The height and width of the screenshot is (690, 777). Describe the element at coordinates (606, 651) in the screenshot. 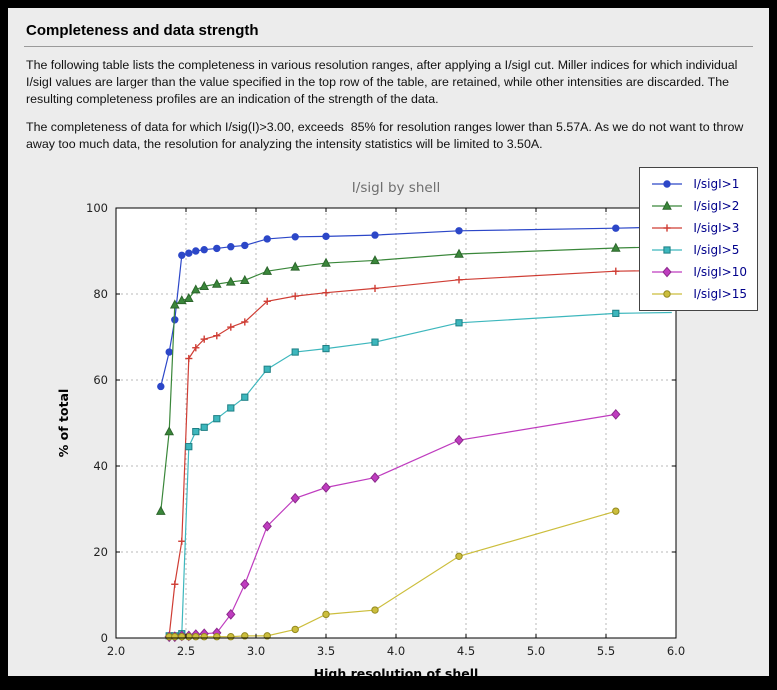

I see `svg-text: 5.5` at that location.